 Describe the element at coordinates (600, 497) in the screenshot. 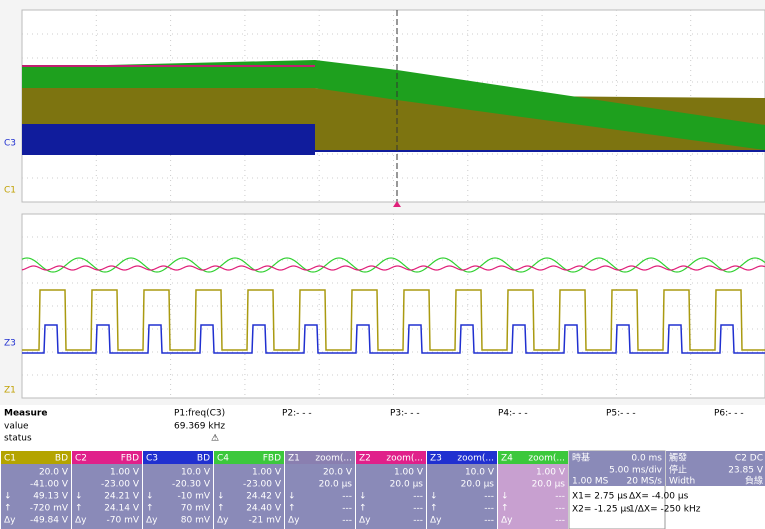

I see `cursor-readout: X1= 2.75 µs` at that location.